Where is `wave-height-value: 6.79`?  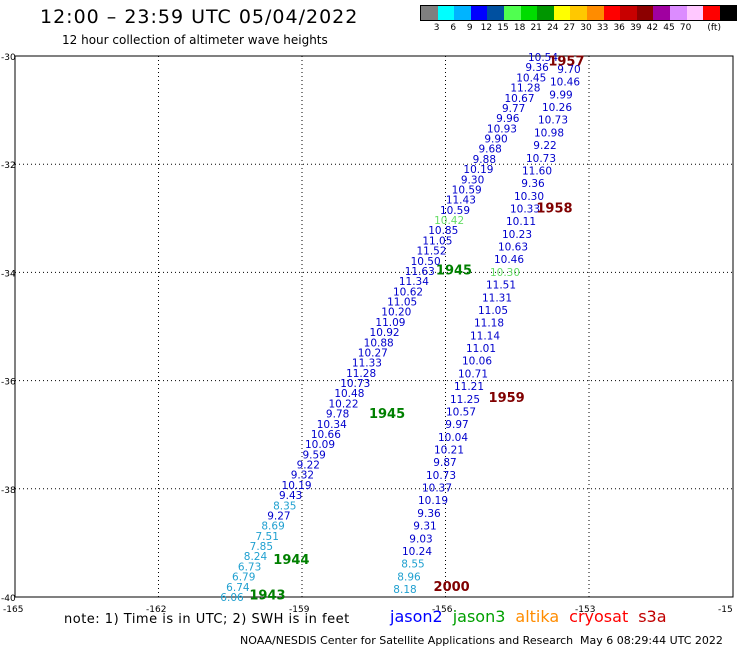 wave-height-value: 6.79 is located at coordinates (243, 578).